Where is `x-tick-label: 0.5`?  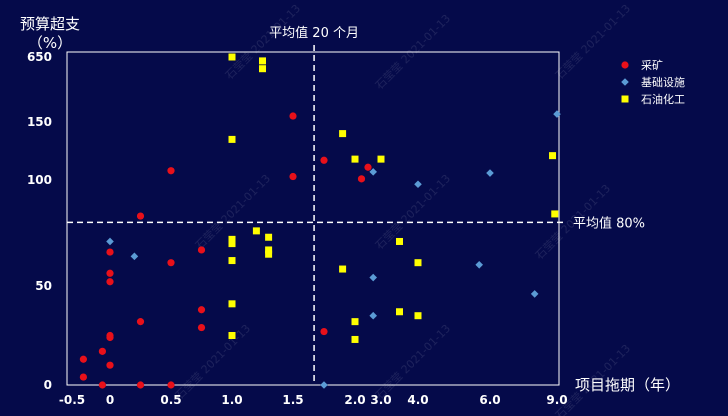
x-tick-label: 0.5 is located at coordinates (170, 400).